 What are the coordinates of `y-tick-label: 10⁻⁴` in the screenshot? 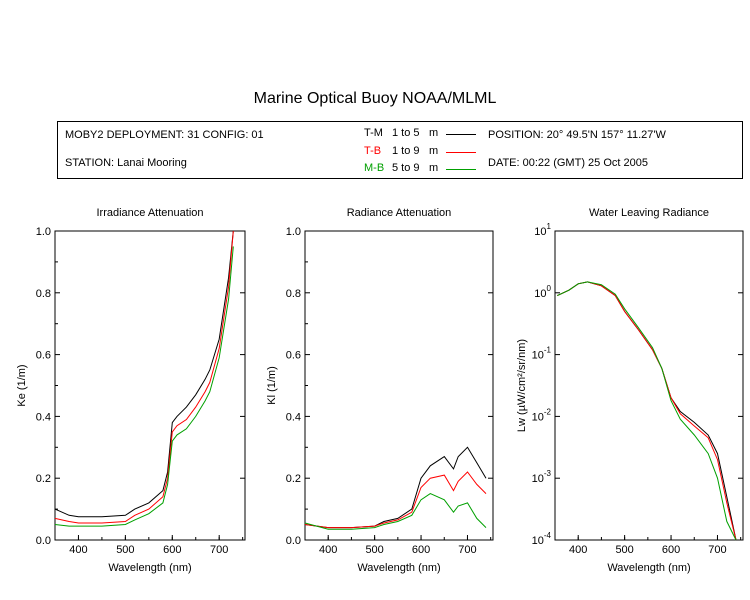 It's located at (542, 539).